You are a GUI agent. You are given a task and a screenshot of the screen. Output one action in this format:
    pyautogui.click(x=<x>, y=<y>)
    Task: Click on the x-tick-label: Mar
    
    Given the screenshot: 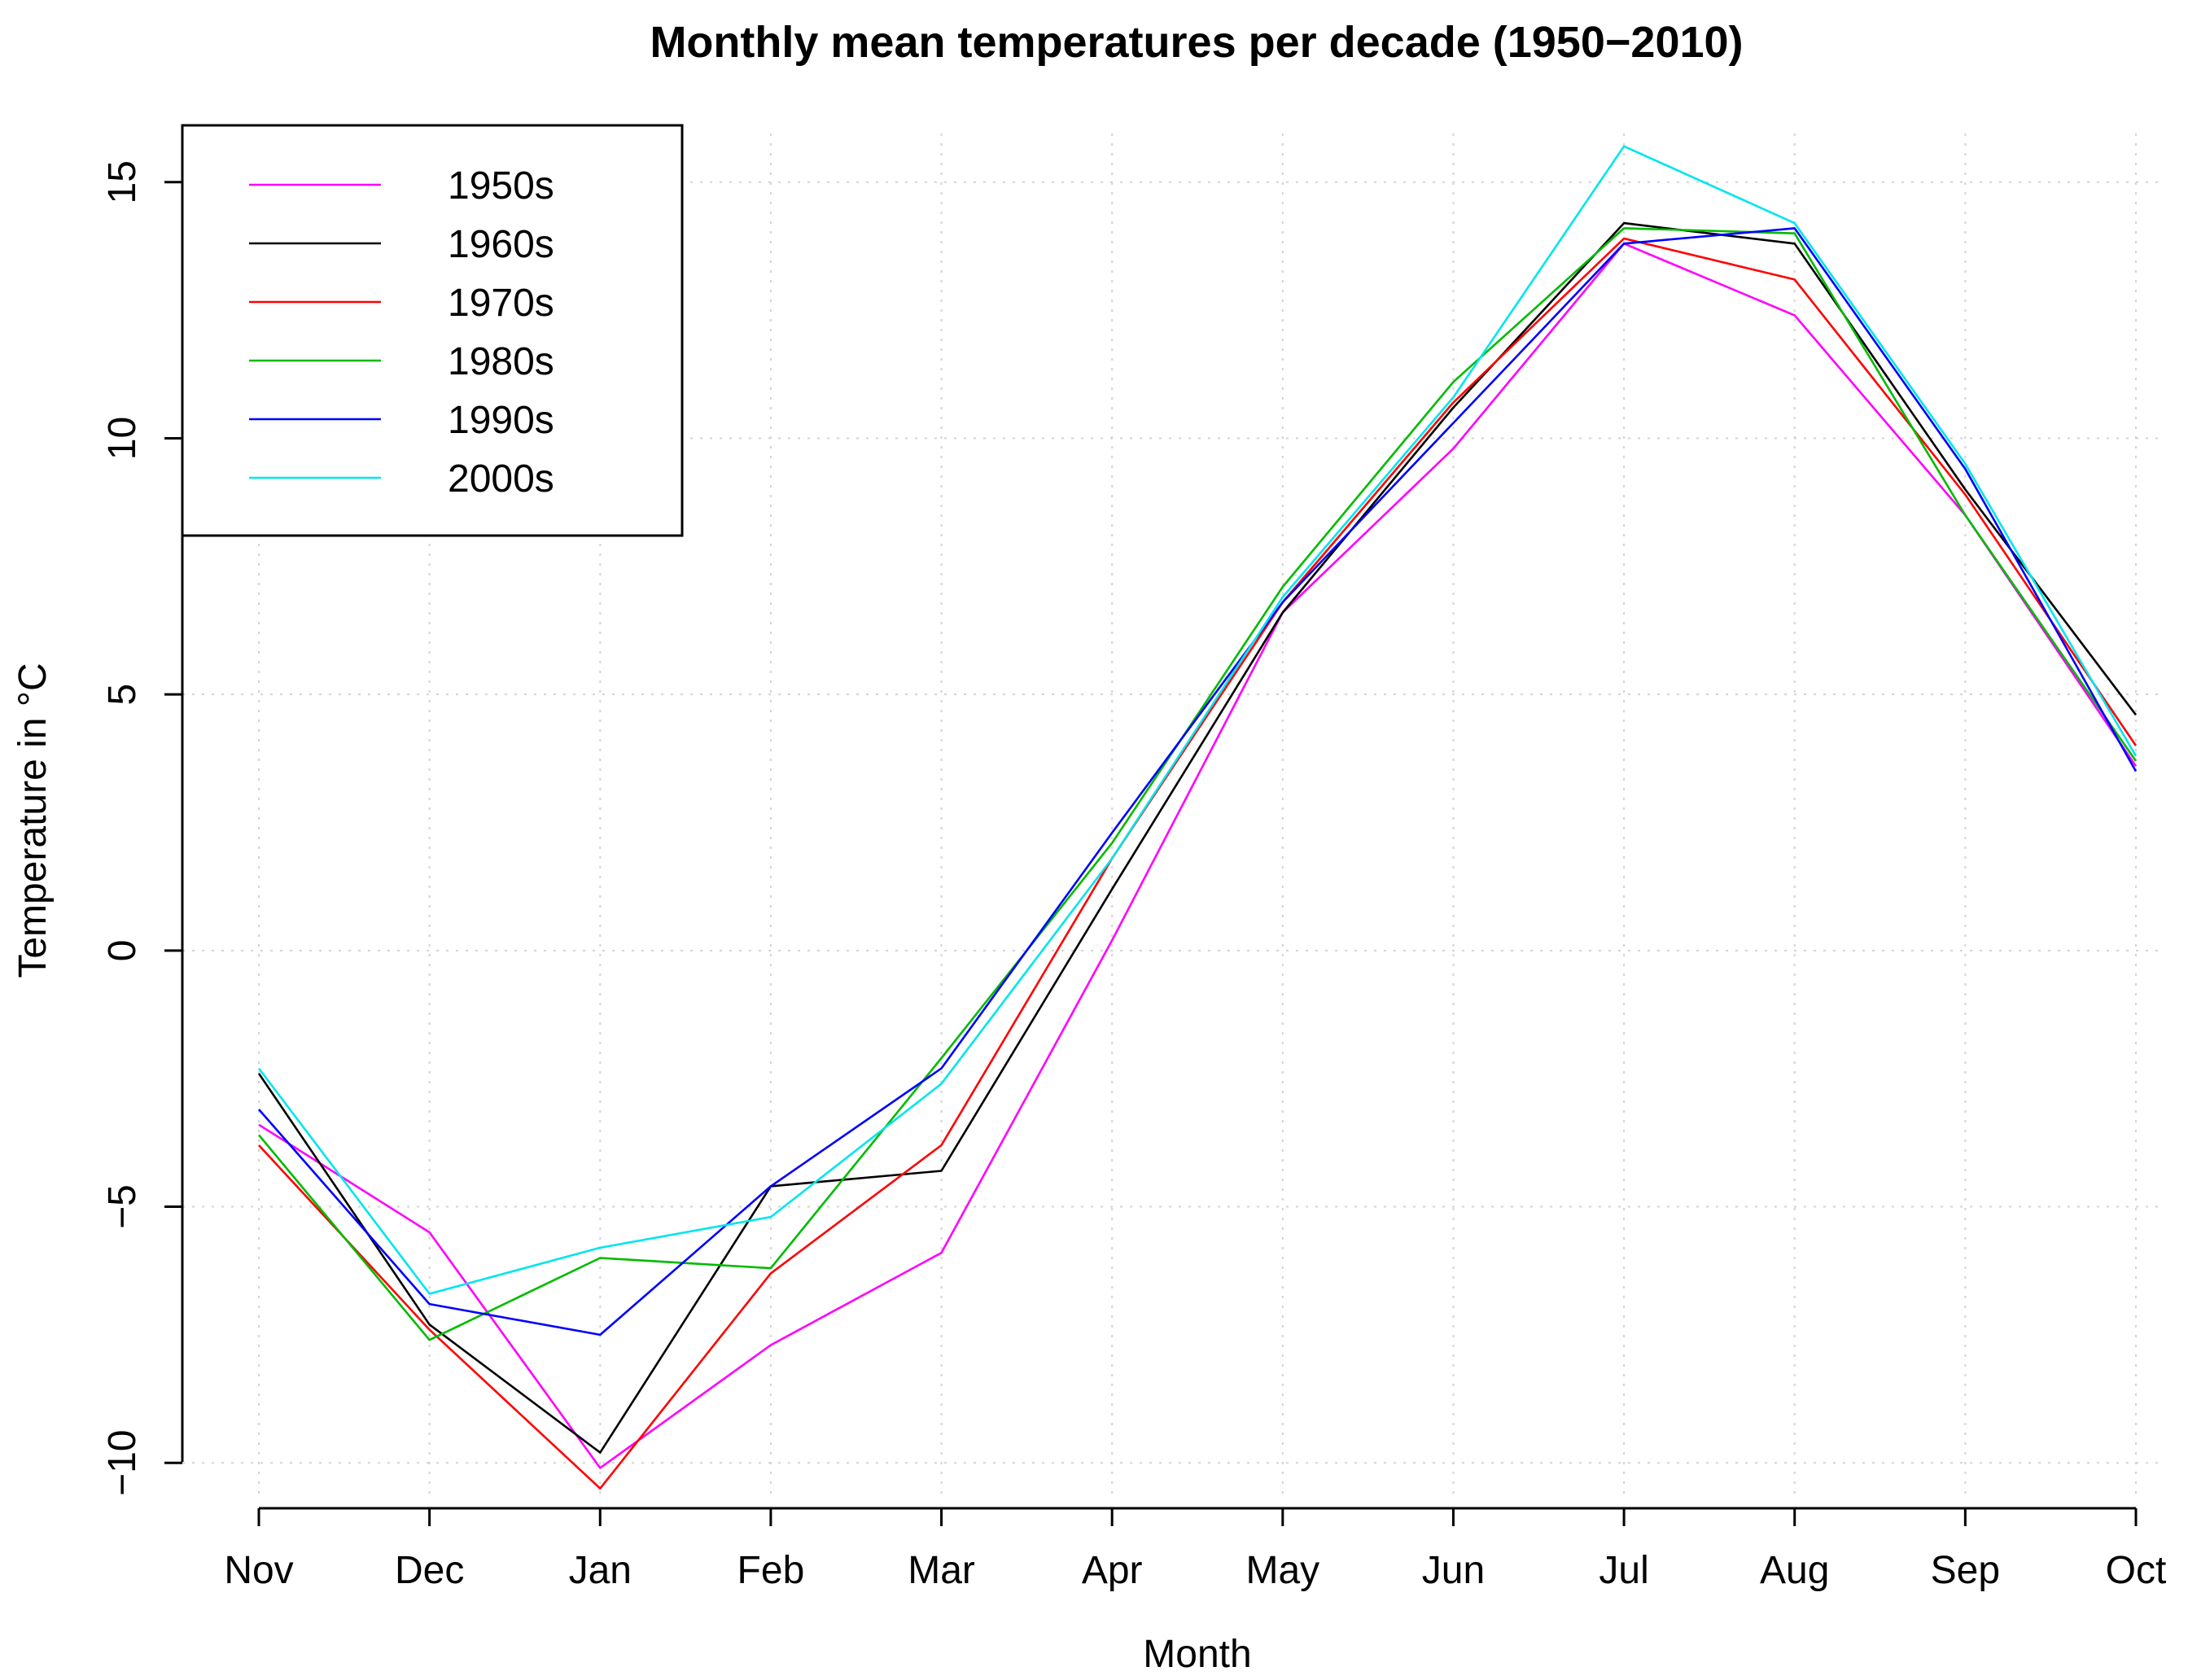 What is the action you would take?
    pyautogui.click(x=941, y=1571)
    